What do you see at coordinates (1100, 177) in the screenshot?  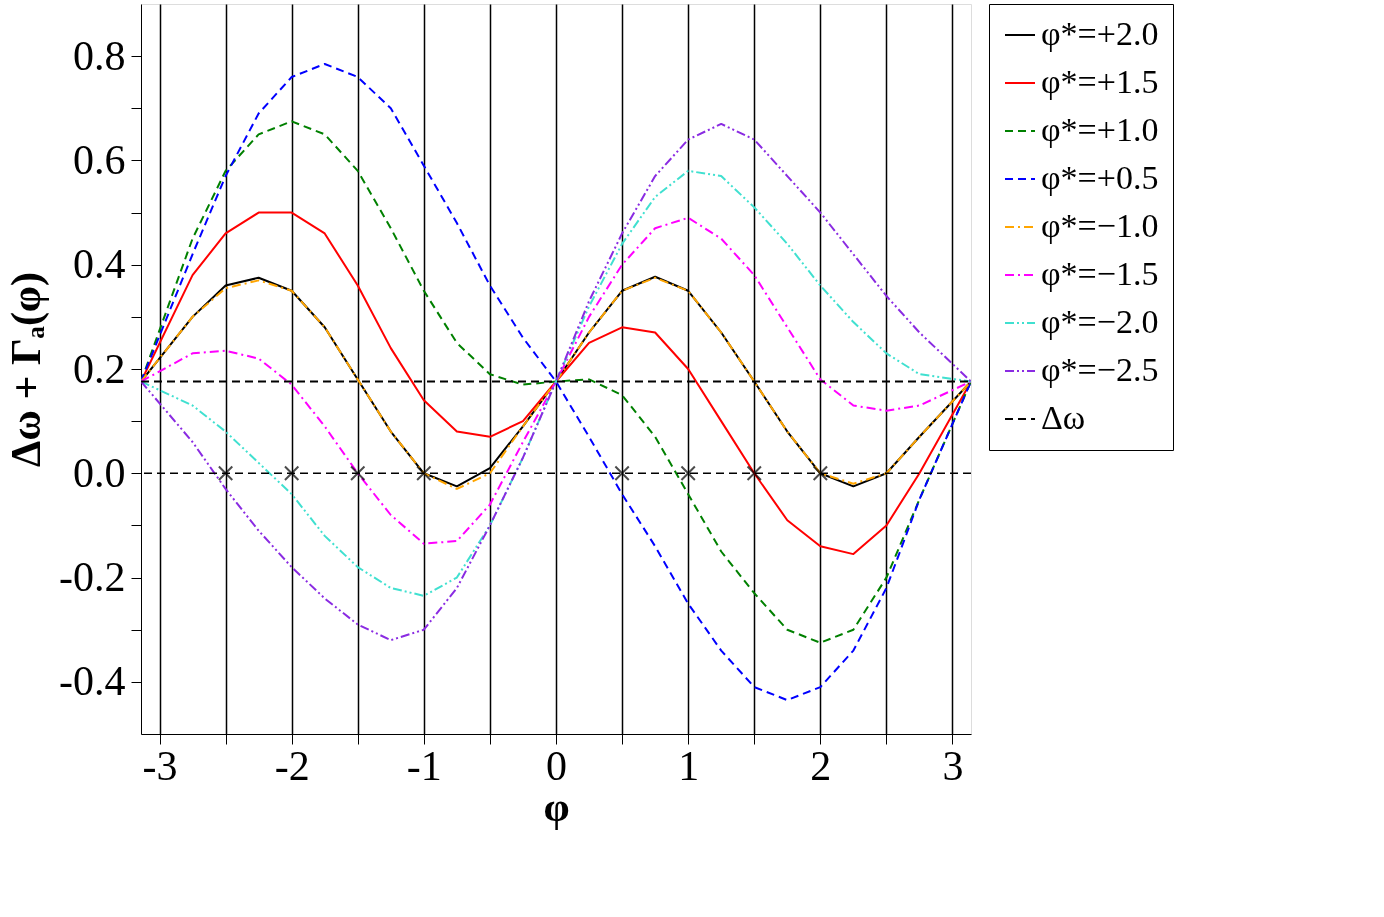 I see `legend-label: φ*=+0.5` at bounding box center [1100, 177].